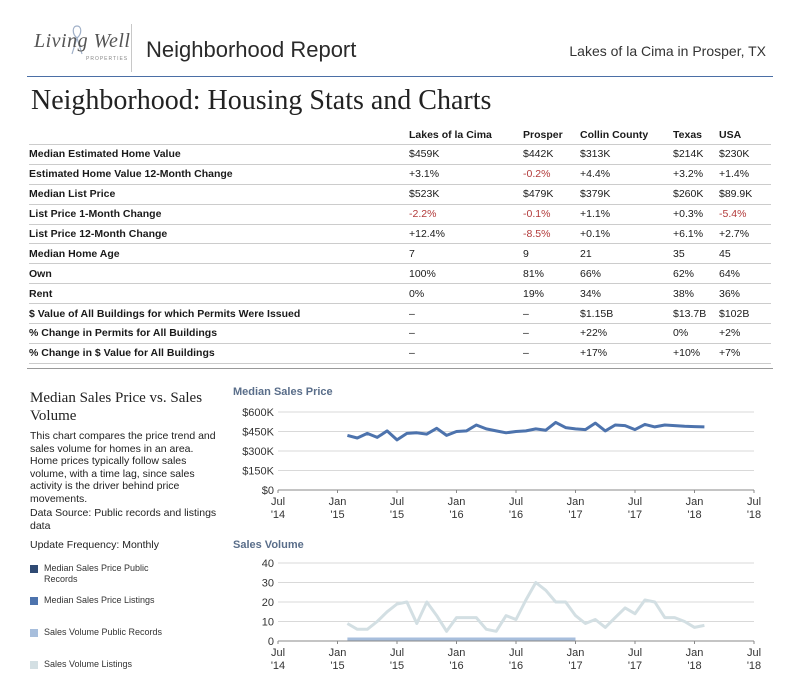  Describe the element at coordinates (626, 154) in the screenshot. I see `table-cell: $313K` at that location.